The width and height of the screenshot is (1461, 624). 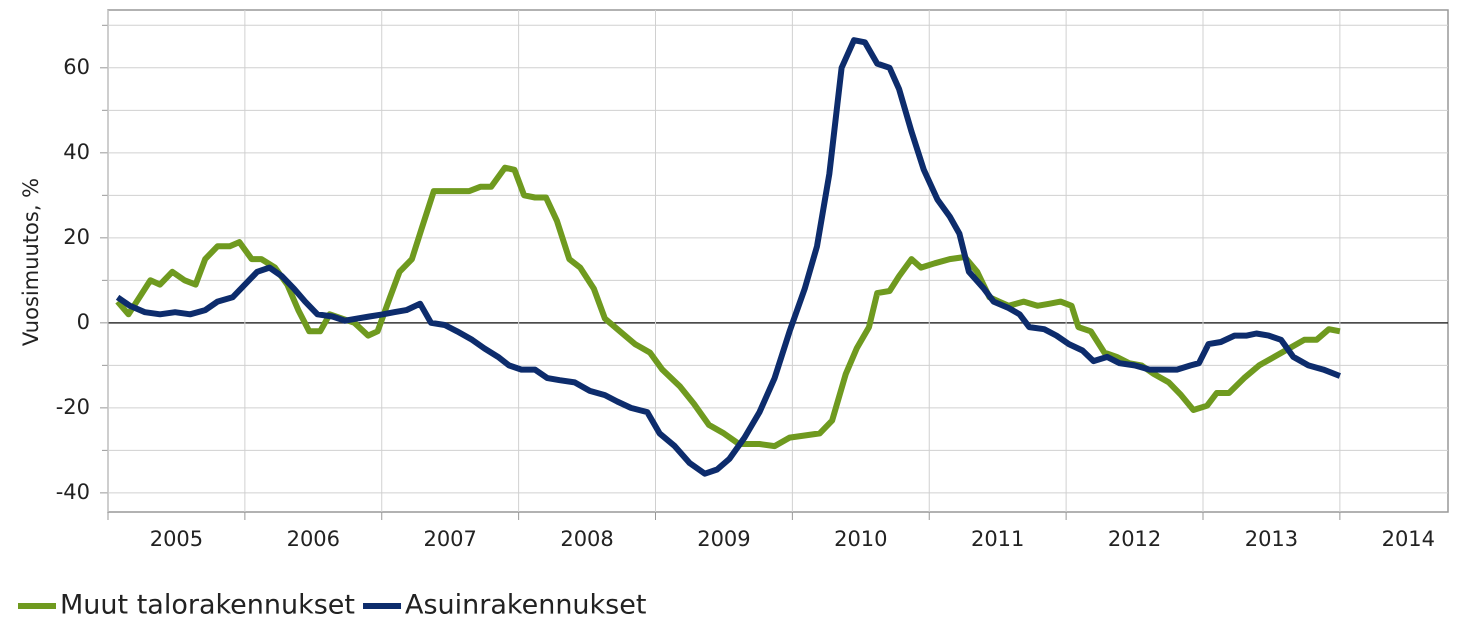 I want to click on legend-label: Muut talorakennukset, so click(x=207, y=605).